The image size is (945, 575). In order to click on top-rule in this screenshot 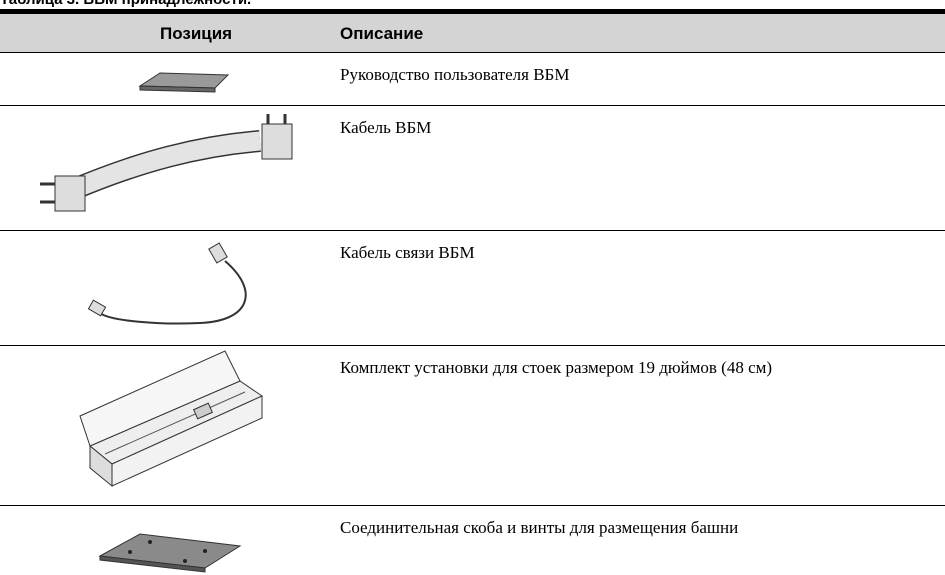, I will do `click(472, 11)`.